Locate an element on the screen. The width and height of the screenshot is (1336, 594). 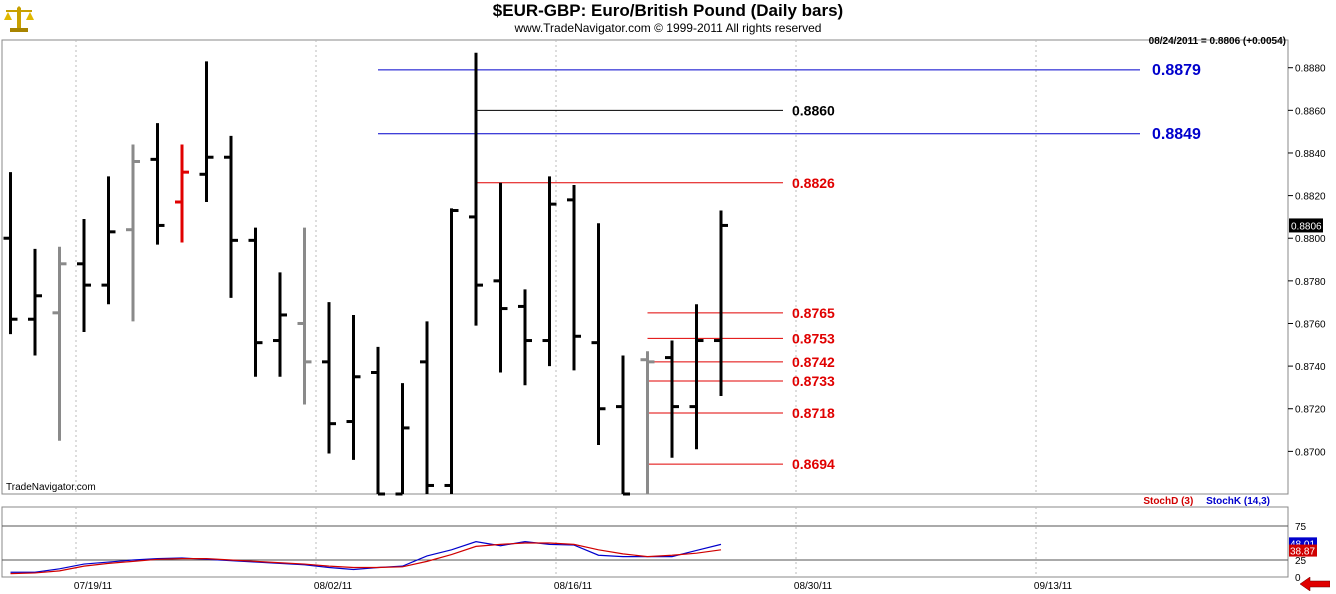
level-label: 0.8765 is located at coordinates (813, 313).